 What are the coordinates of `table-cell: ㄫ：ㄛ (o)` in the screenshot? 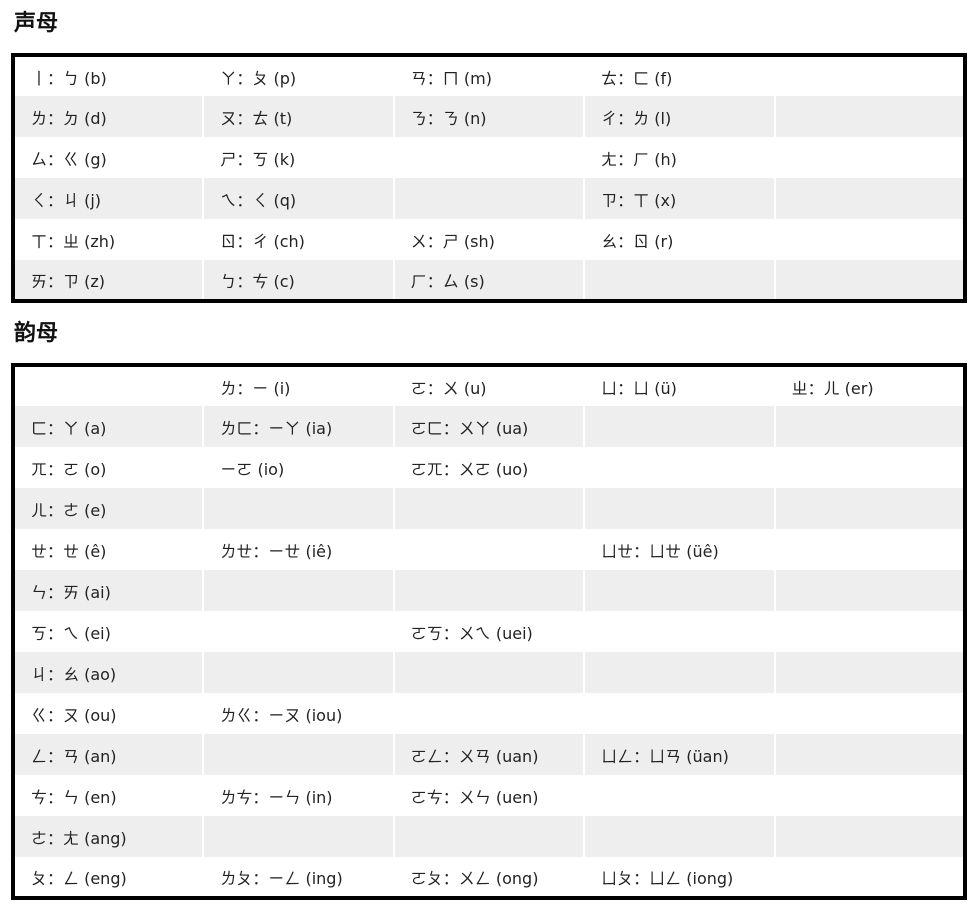 It's located at (69, 469).